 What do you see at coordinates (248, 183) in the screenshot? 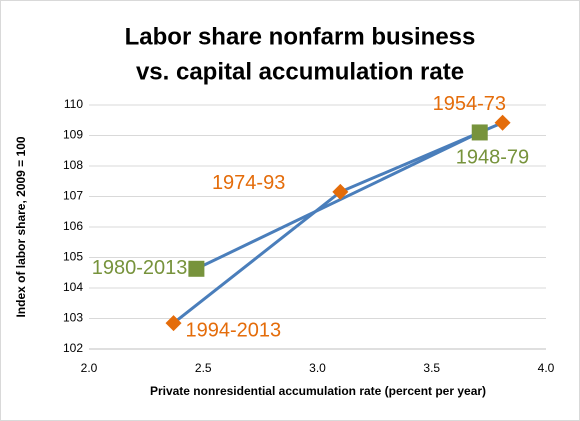
I see `point-label: 1974-93` at bounding box center [248, 183].